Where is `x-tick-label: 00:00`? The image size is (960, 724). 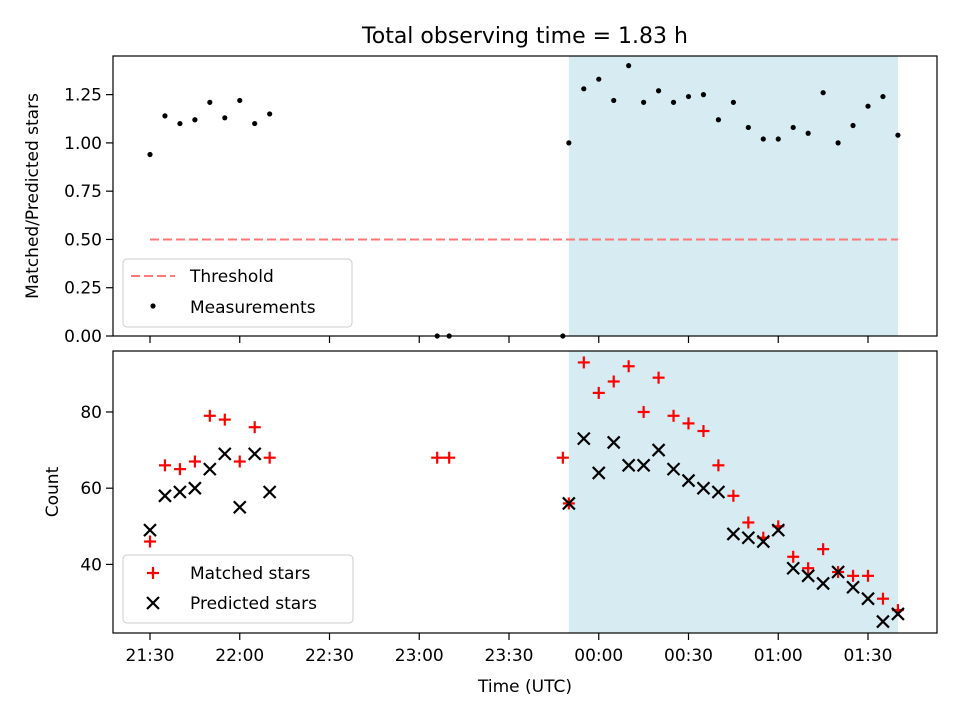
x-tick-label: 00:00 is located at coordinates (598, 656).